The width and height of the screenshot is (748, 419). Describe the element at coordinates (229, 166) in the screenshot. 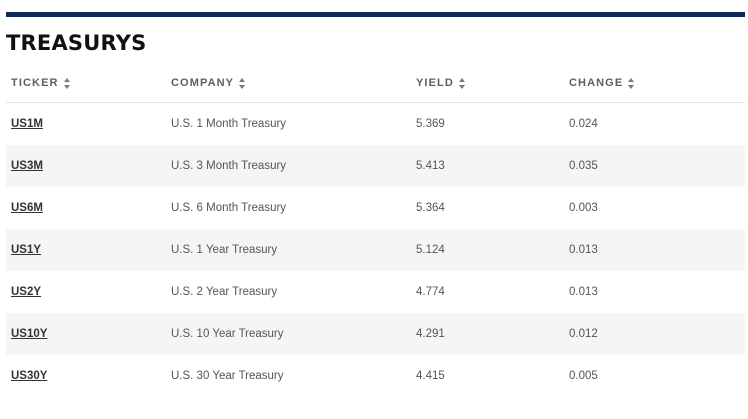

I see `company-cell: U.S. 3 Month Treasury` at that location.